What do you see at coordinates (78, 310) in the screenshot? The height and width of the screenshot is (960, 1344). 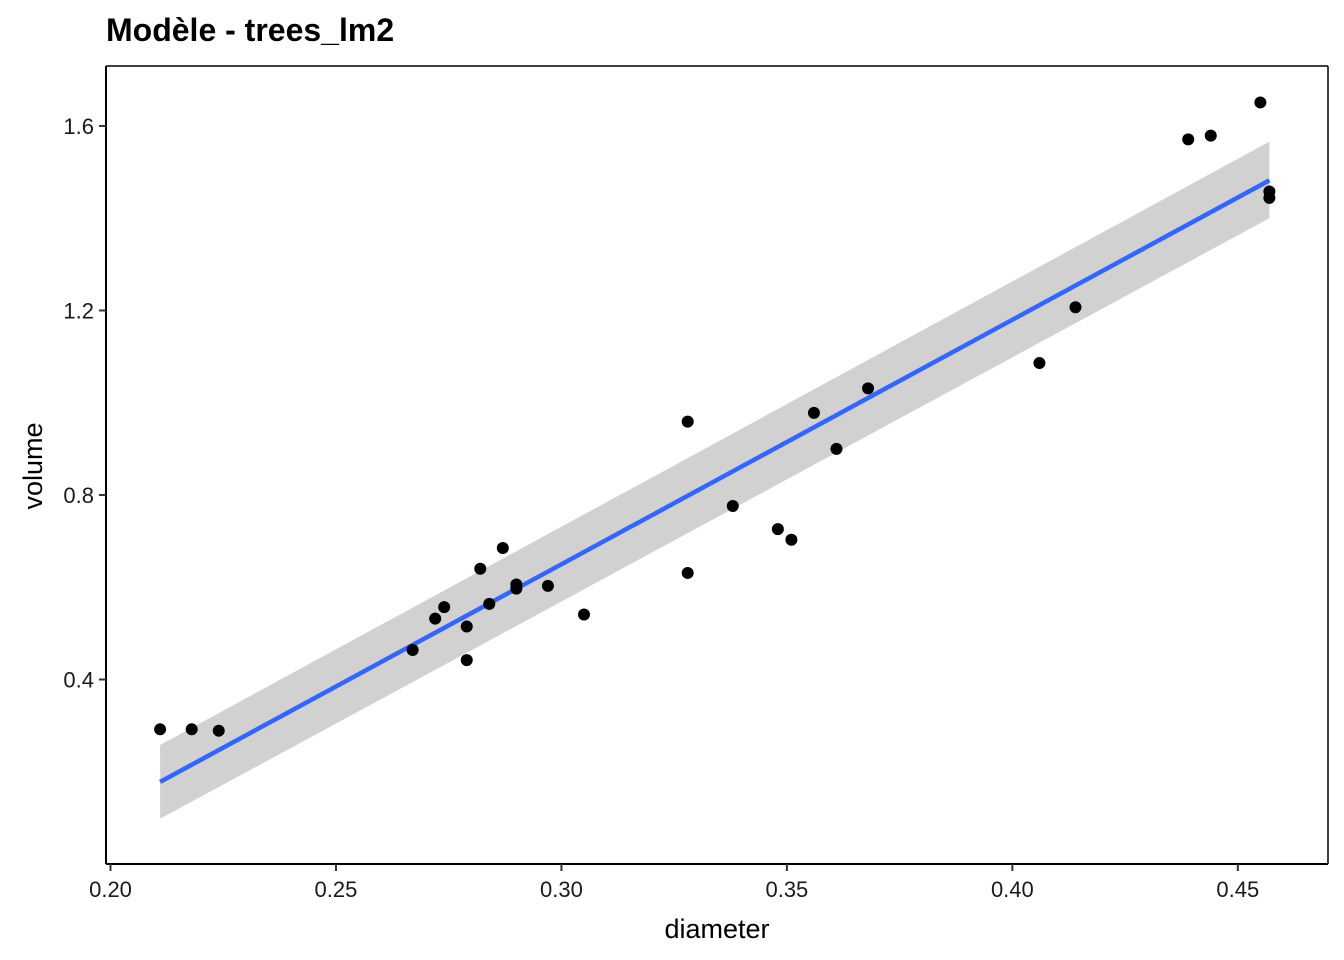 I see `y-tick-label: 1.2` at bounding box center [78, 310].